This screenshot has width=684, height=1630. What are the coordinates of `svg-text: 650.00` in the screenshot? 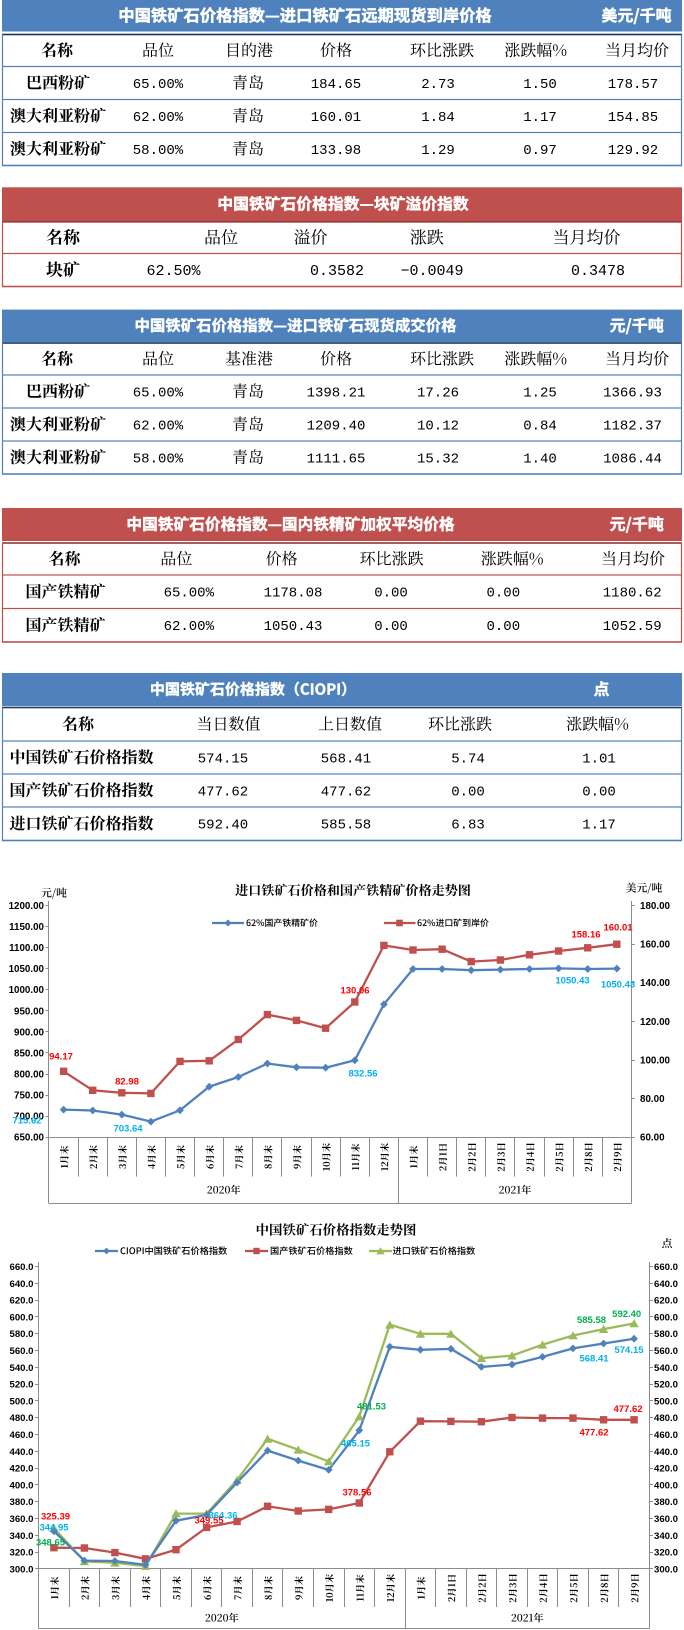 It's located at (29, 1138).